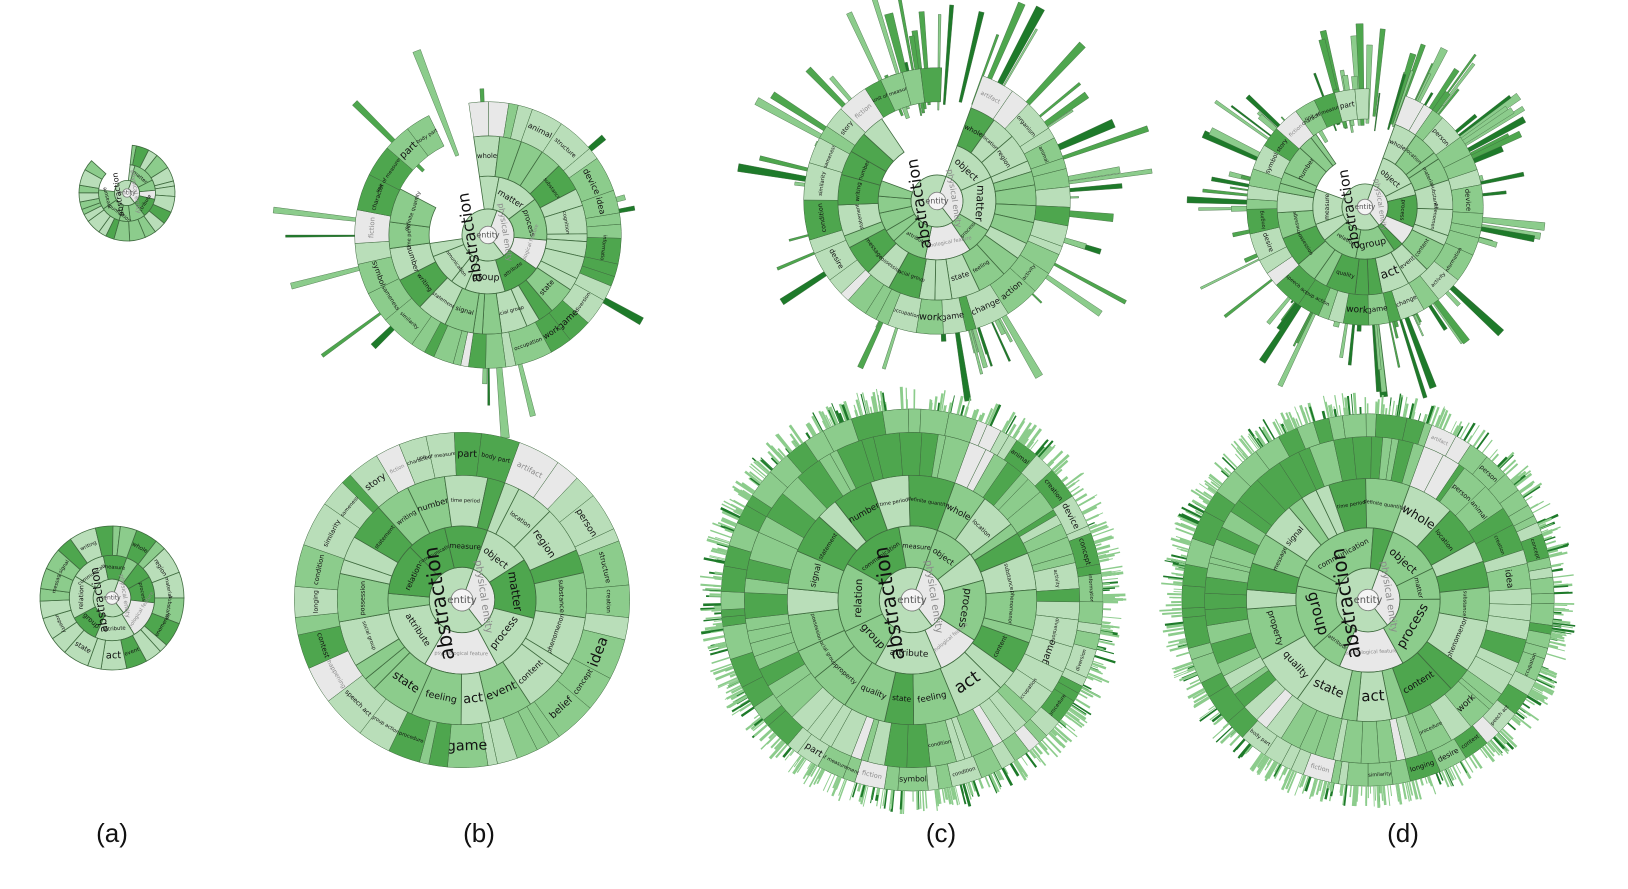 This screenshot has width=1628, height=889. I want to click on label-work: work, so click(1357, 310).